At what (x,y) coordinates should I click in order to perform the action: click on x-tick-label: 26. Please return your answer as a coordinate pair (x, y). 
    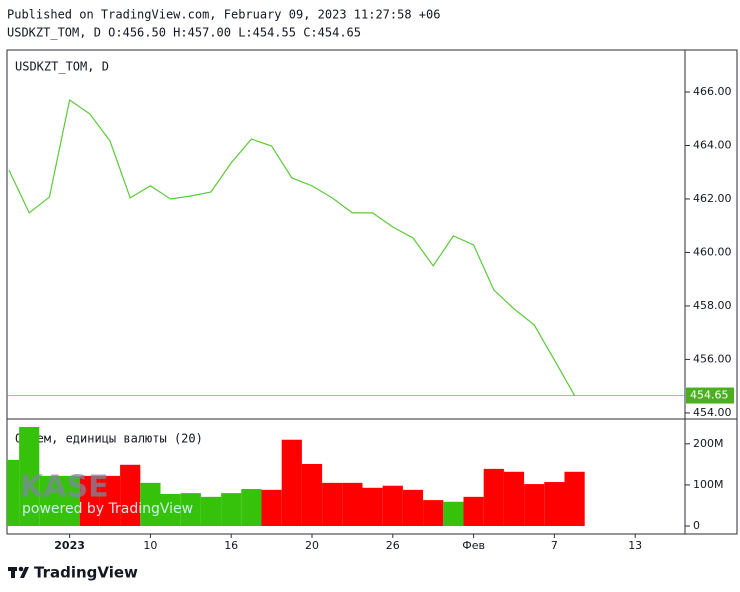
    Looking at the image, I should click on (393, 545).